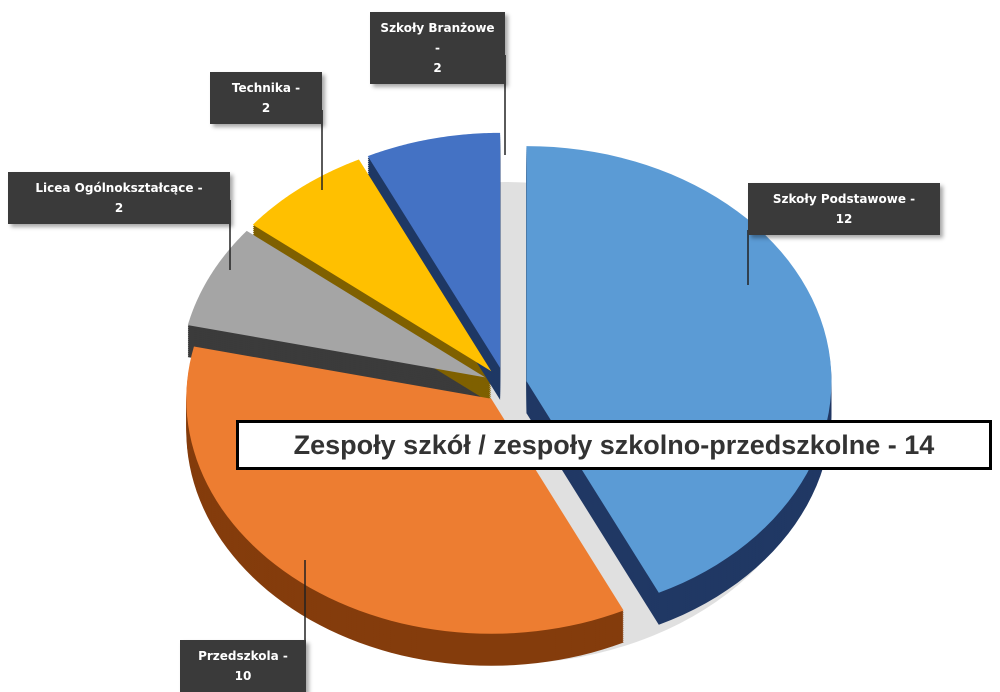  Describe the element at coordinates (119, 188) in the screenshot. I see `label-name: Licea Ogólnokształcące -` at that location.